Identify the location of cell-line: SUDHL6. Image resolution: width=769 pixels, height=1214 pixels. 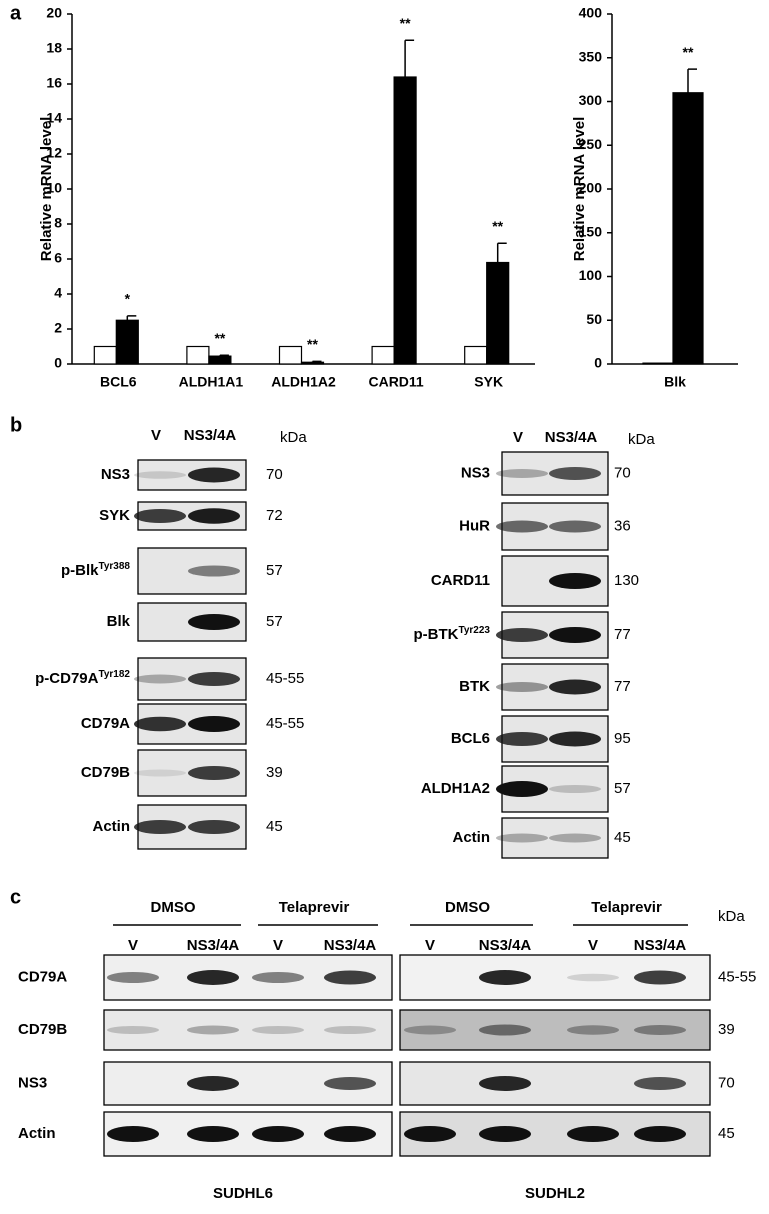
(243, 1193).